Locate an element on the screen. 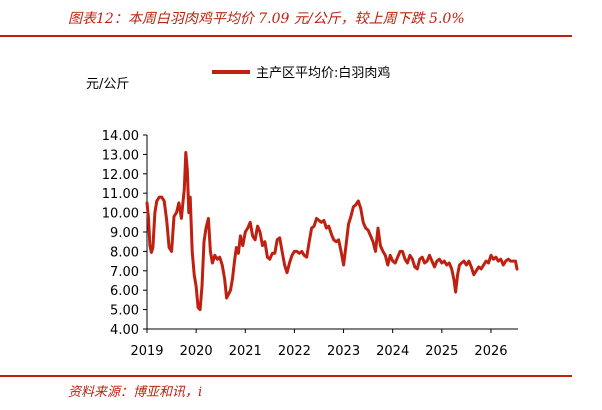 This screenshot has height=410, width=602. title-rule is located at coordinates (286, 36).